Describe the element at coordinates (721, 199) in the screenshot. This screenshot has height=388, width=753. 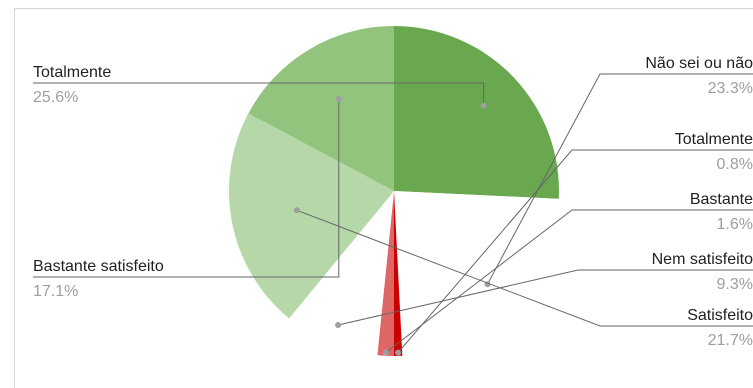
I see `slice-label-bastante-3: Bastante` at that location.